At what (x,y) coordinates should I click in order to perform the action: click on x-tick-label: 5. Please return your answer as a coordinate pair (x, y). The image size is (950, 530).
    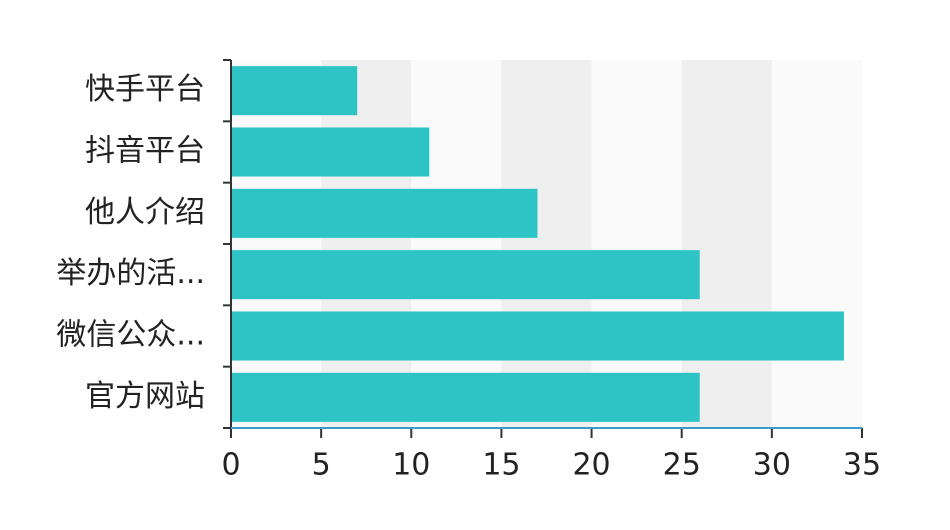
    Looking at the image, I should click on (321, 465).